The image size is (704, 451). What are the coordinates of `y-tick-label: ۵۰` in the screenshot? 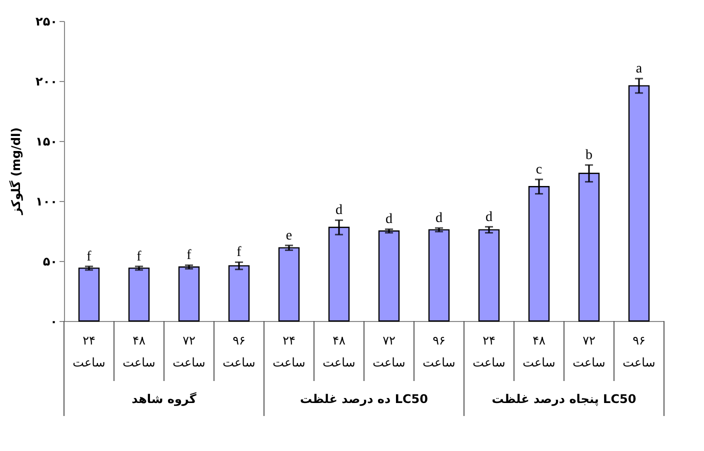 It's located at (50, 261).